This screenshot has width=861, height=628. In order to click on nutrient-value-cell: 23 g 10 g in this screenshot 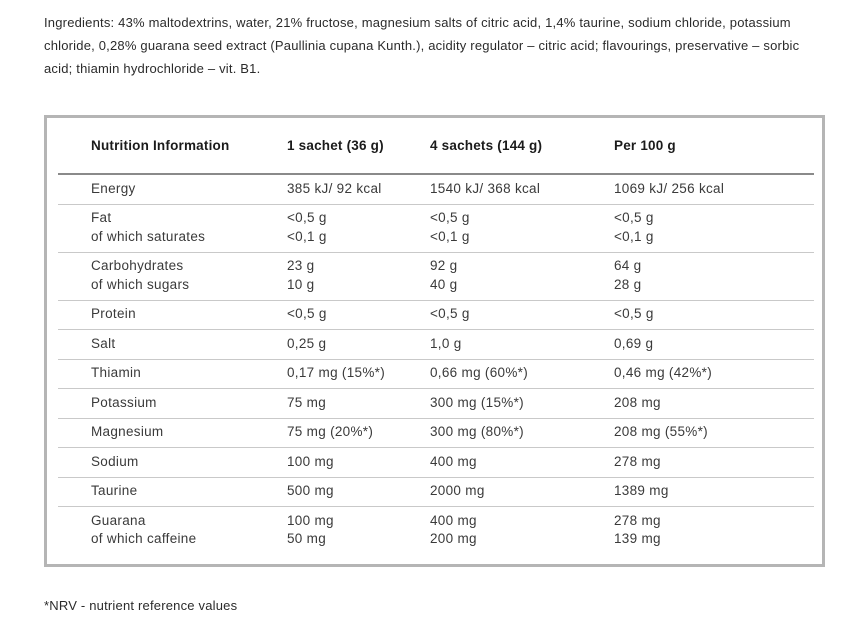, I will do `click(358, 275)`.